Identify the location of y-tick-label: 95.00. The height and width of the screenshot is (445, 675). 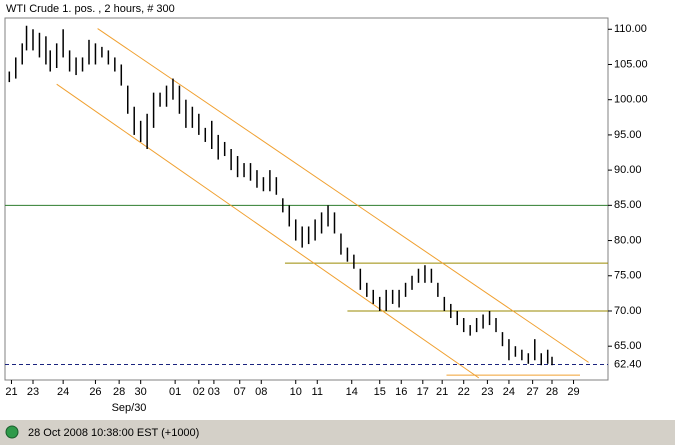
(628, 135).